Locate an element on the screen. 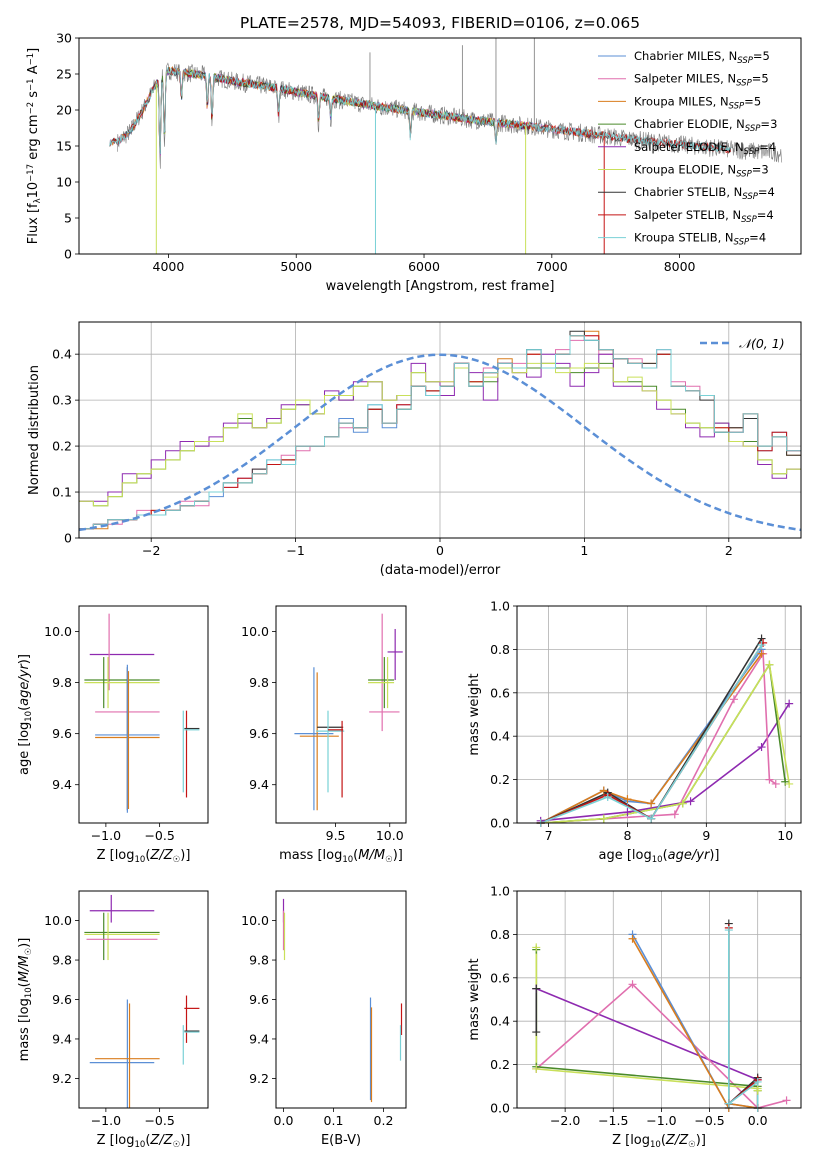 The height and width of the screenshot is (1170, 819). label-part: ] is located at coordinates (33, 50).